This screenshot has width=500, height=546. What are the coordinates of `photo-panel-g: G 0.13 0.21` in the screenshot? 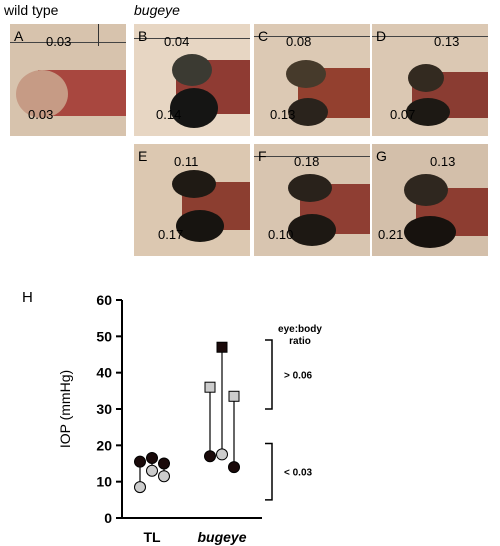 It's located at (430, 200).